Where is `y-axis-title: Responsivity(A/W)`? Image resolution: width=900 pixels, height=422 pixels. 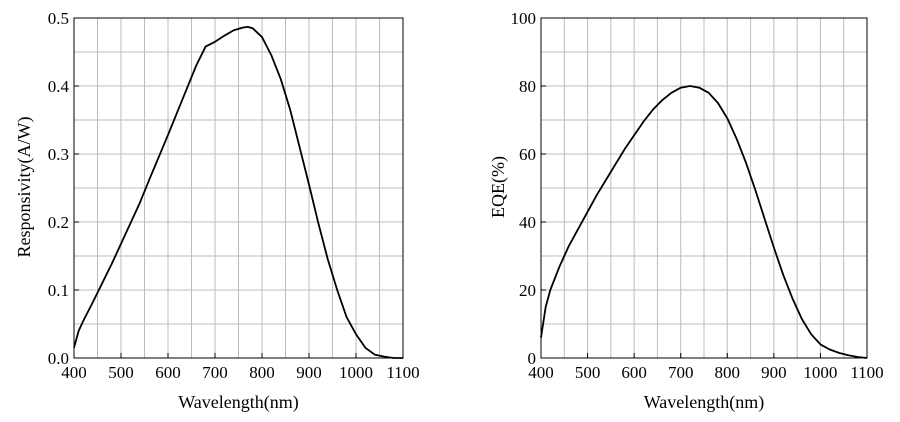
y-axis-title: Responsivity(A/W) is located at coordinates (24, 187).